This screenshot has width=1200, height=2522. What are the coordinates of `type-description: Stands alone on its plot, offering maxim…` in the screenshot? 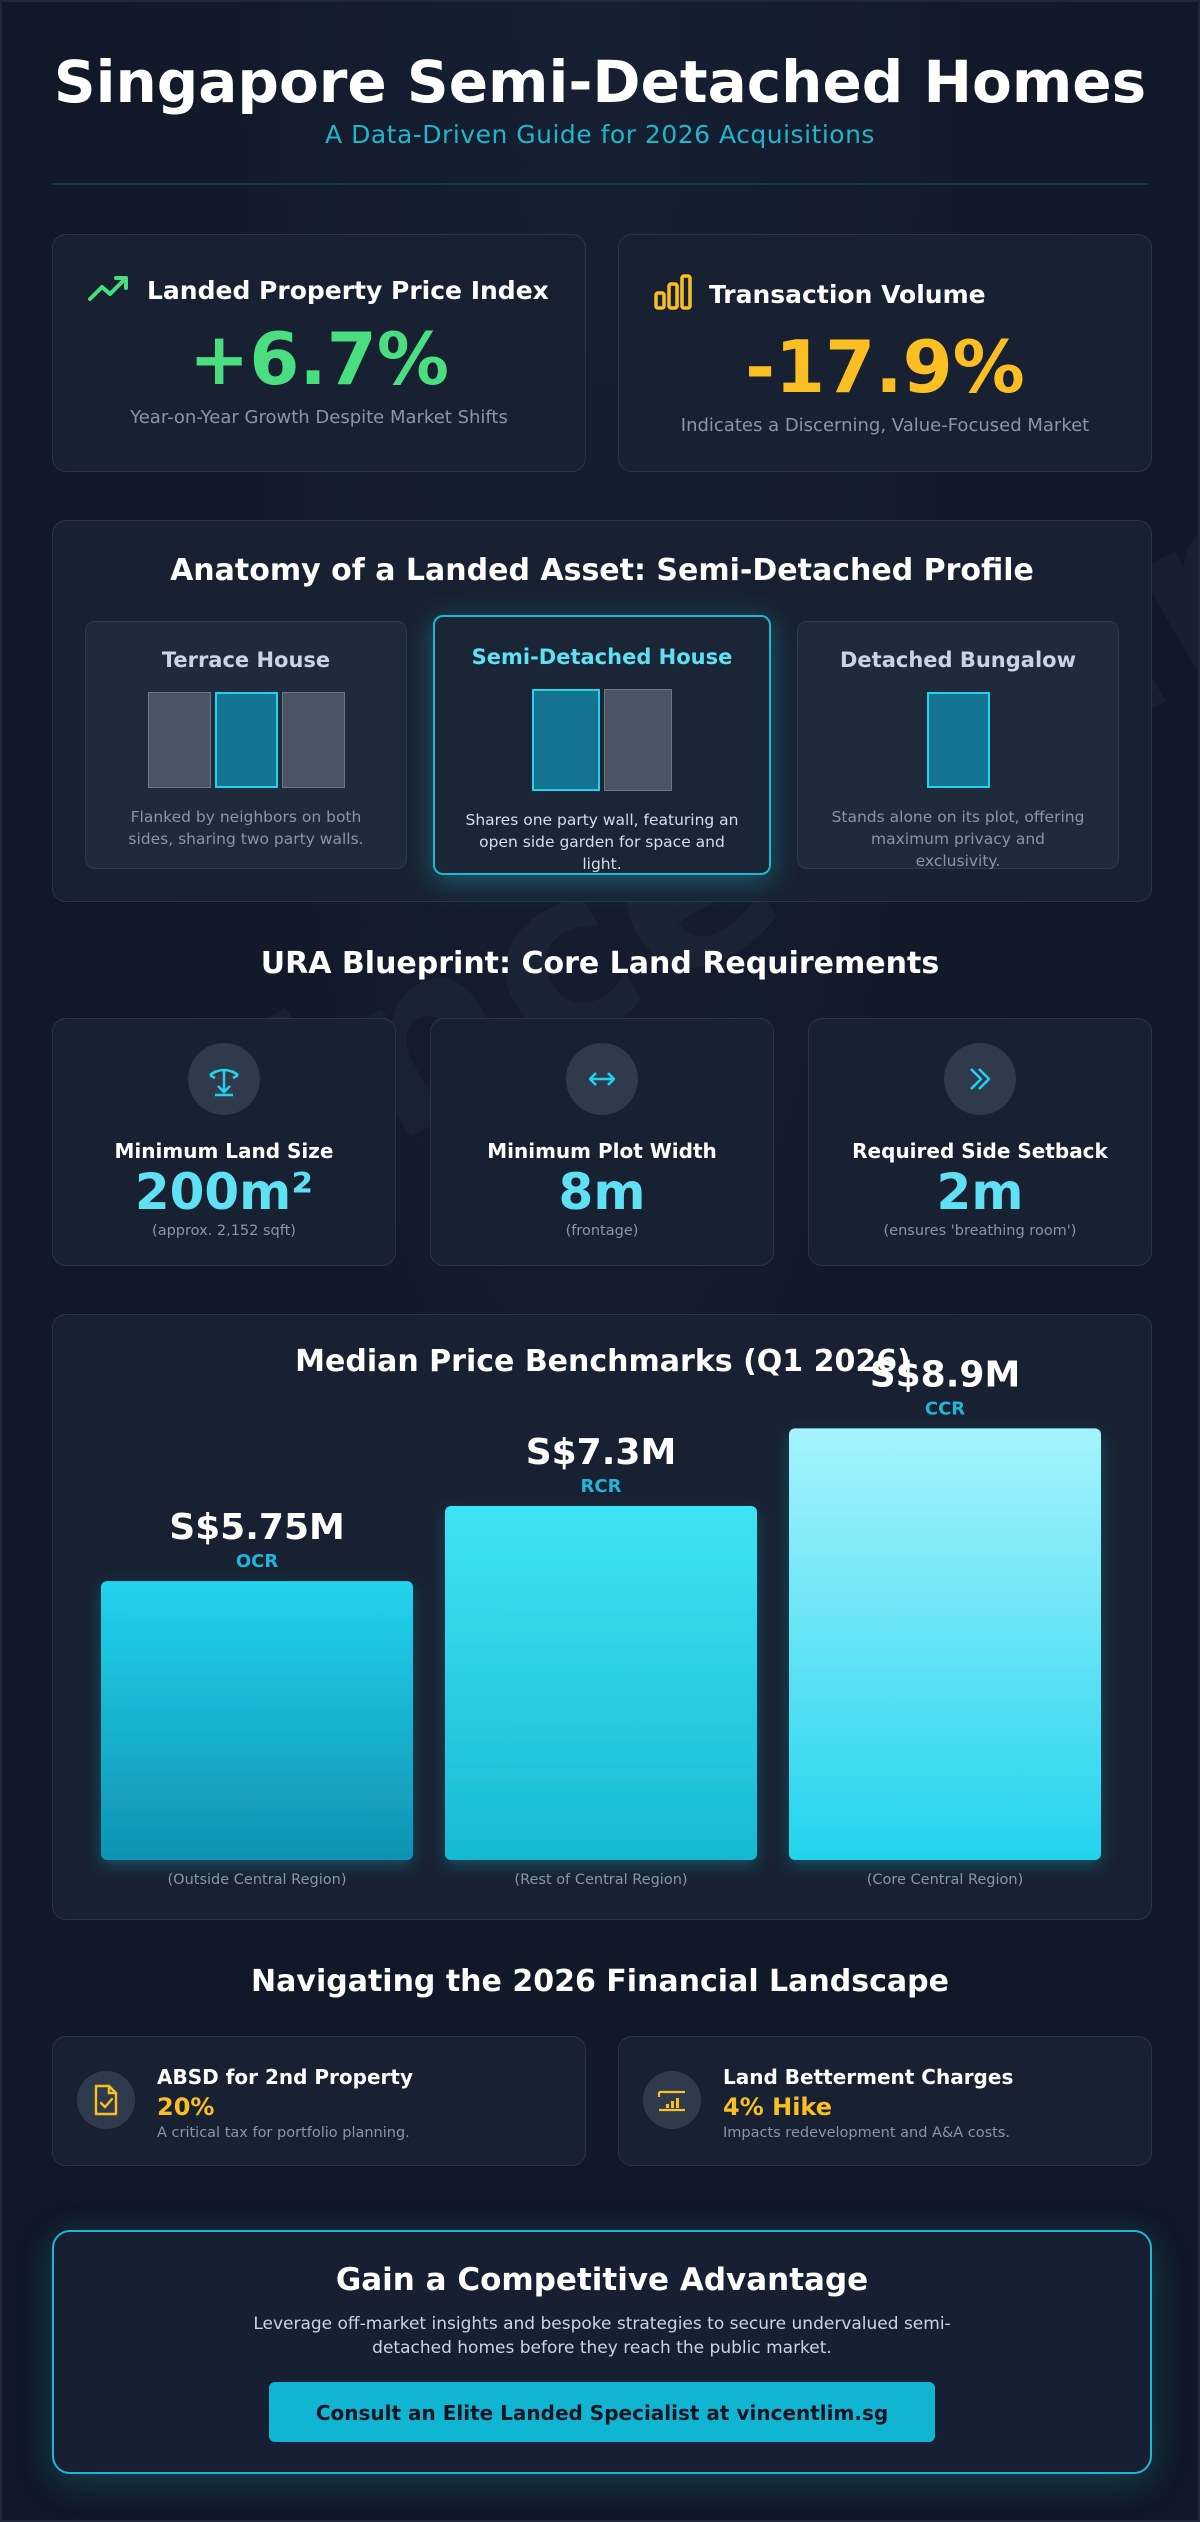 It's located at (958, 839).